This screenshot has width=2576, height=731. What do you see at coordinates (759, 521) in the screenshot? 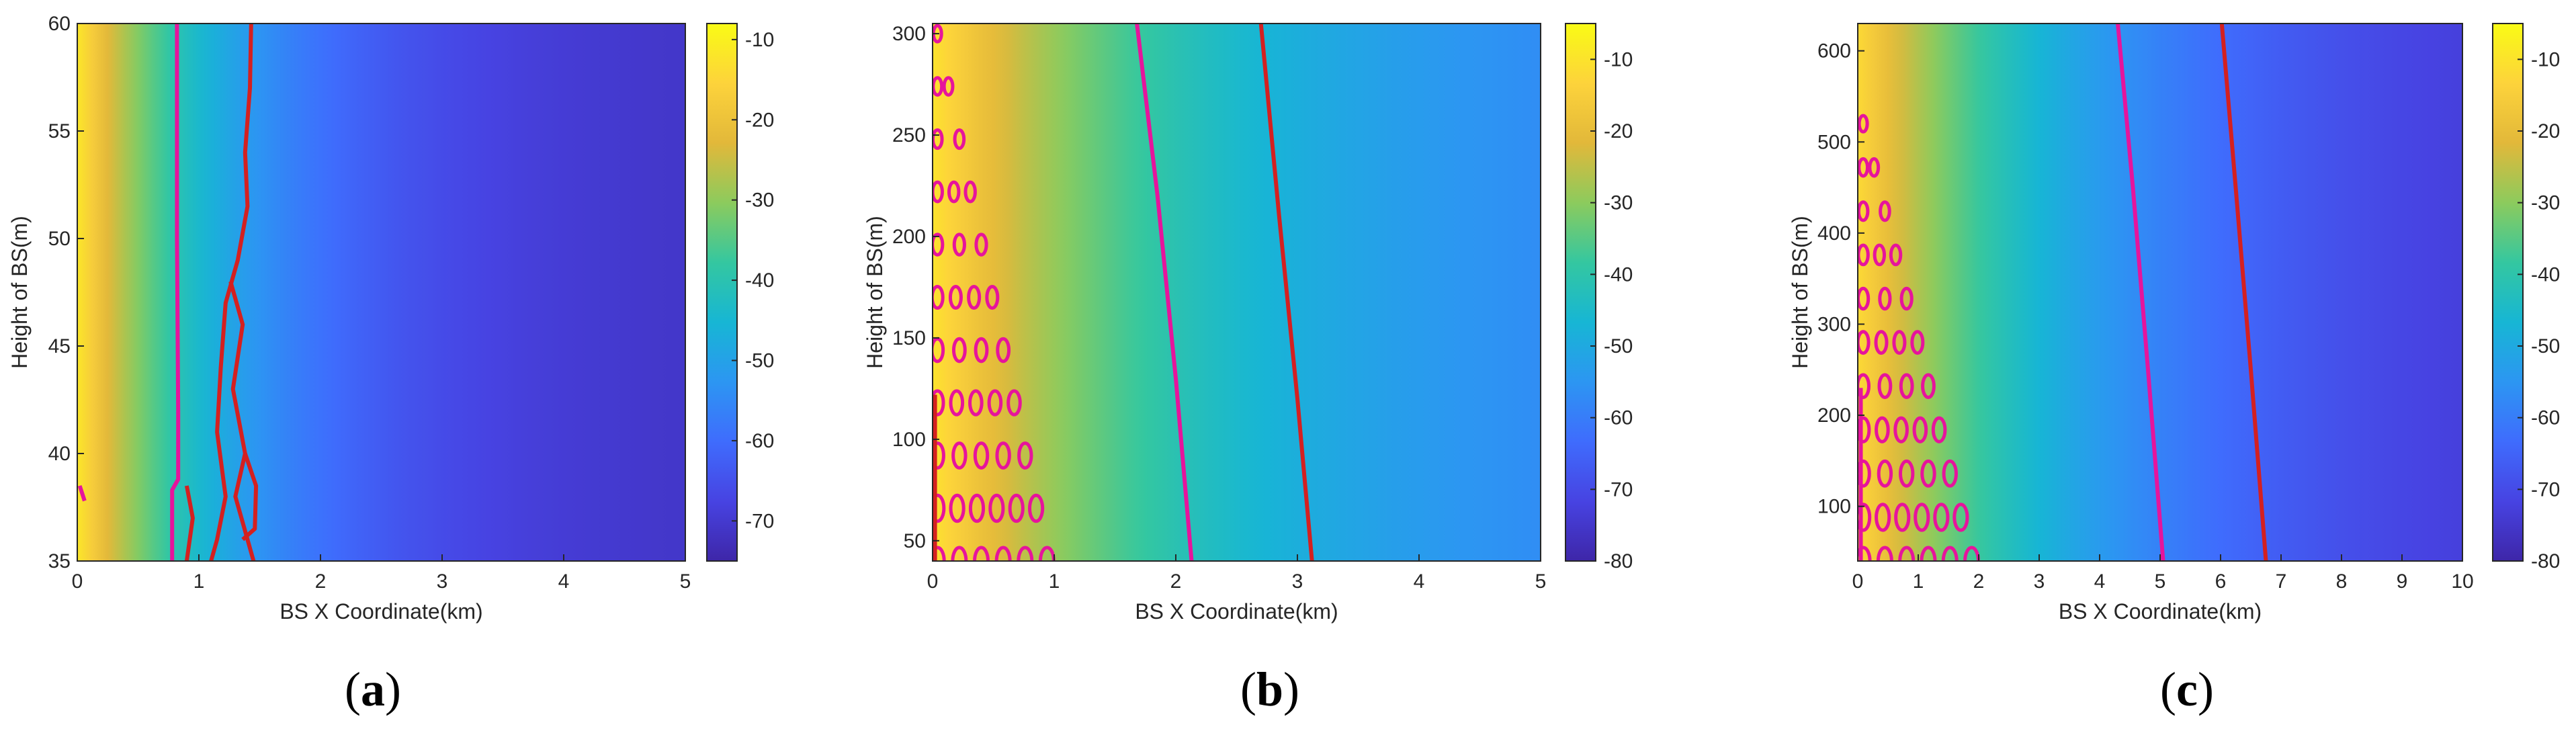
I see `colorbar-tick-label: -70` at bounding box center [759, 521].